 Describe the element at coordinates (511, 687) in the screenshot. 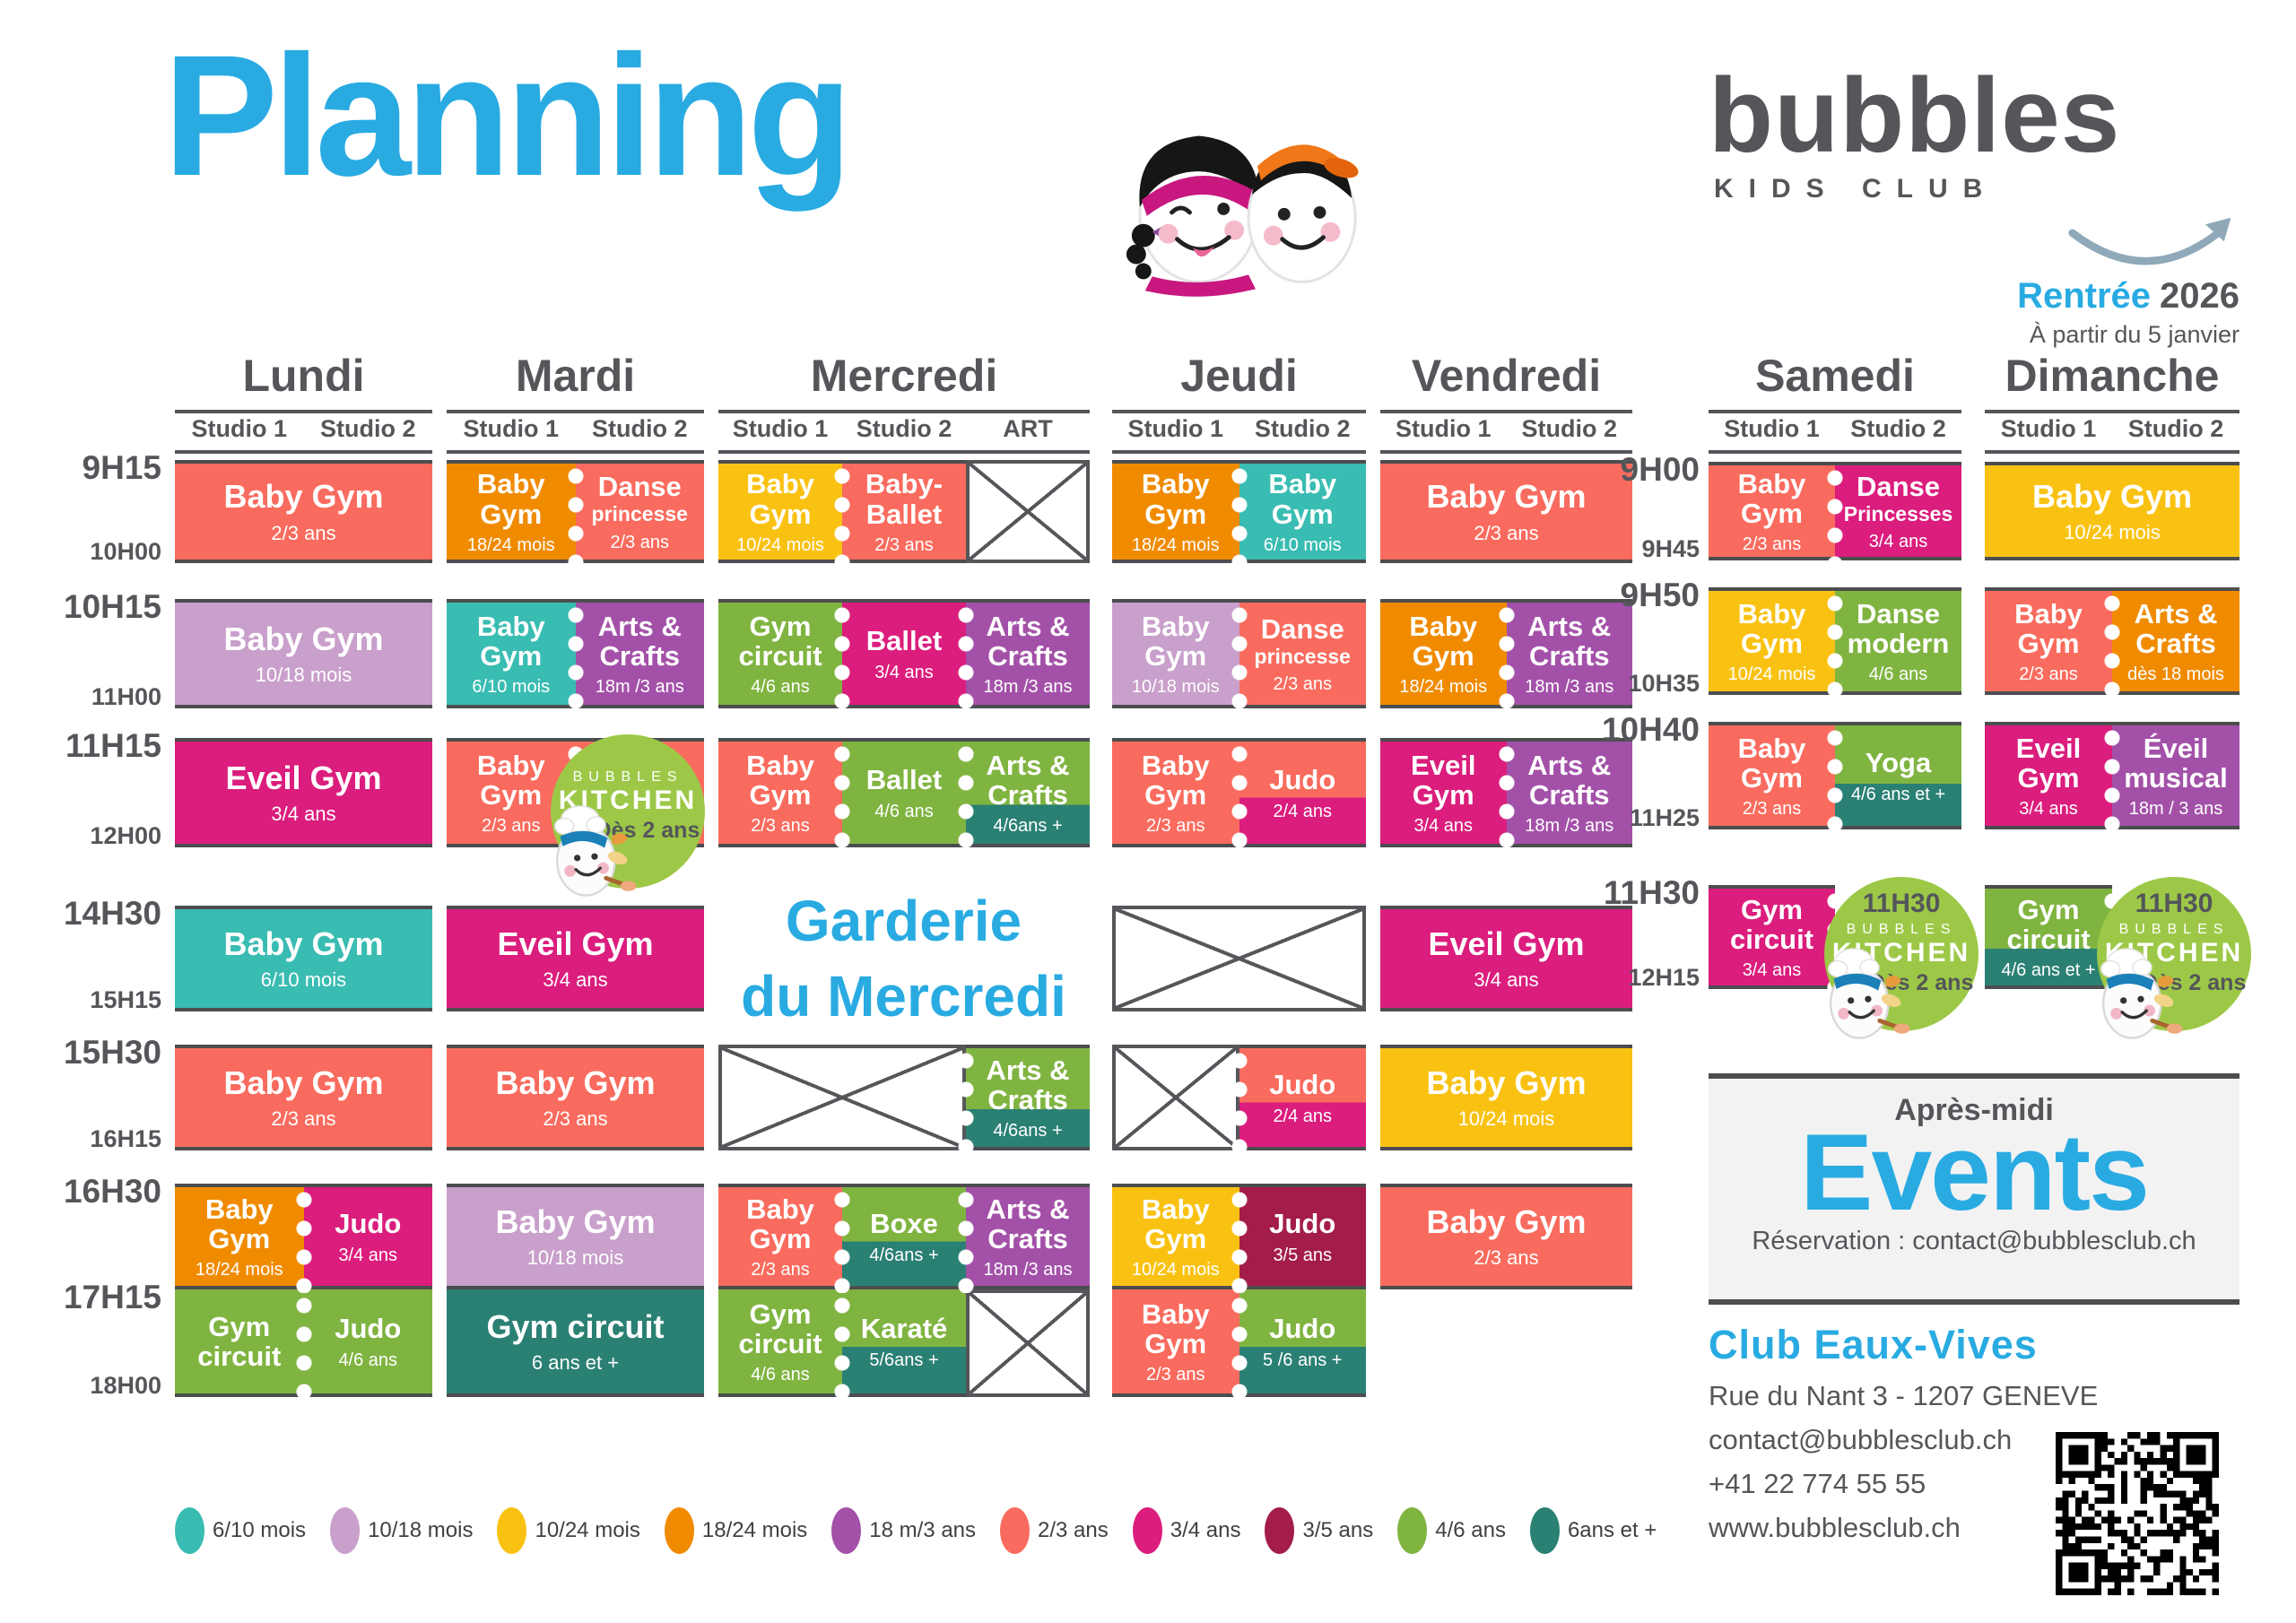

I see `cell-age: 6/10 mois` at that location.